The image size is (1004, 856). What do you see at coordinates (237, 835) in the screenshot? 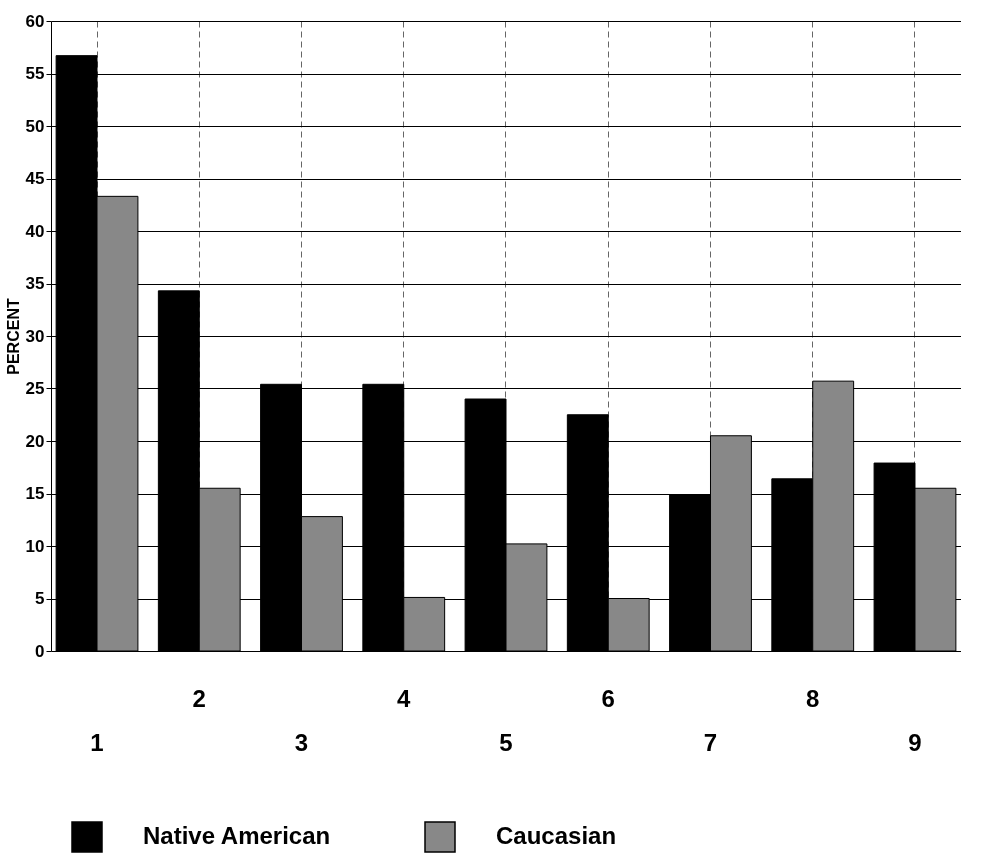
I see `legend-label: Native American` at bounding box center [237, 835].